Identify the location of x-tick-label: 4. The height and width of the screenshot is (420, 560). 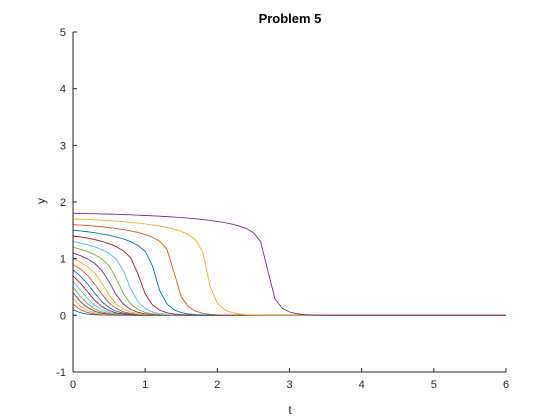
(362, 385).